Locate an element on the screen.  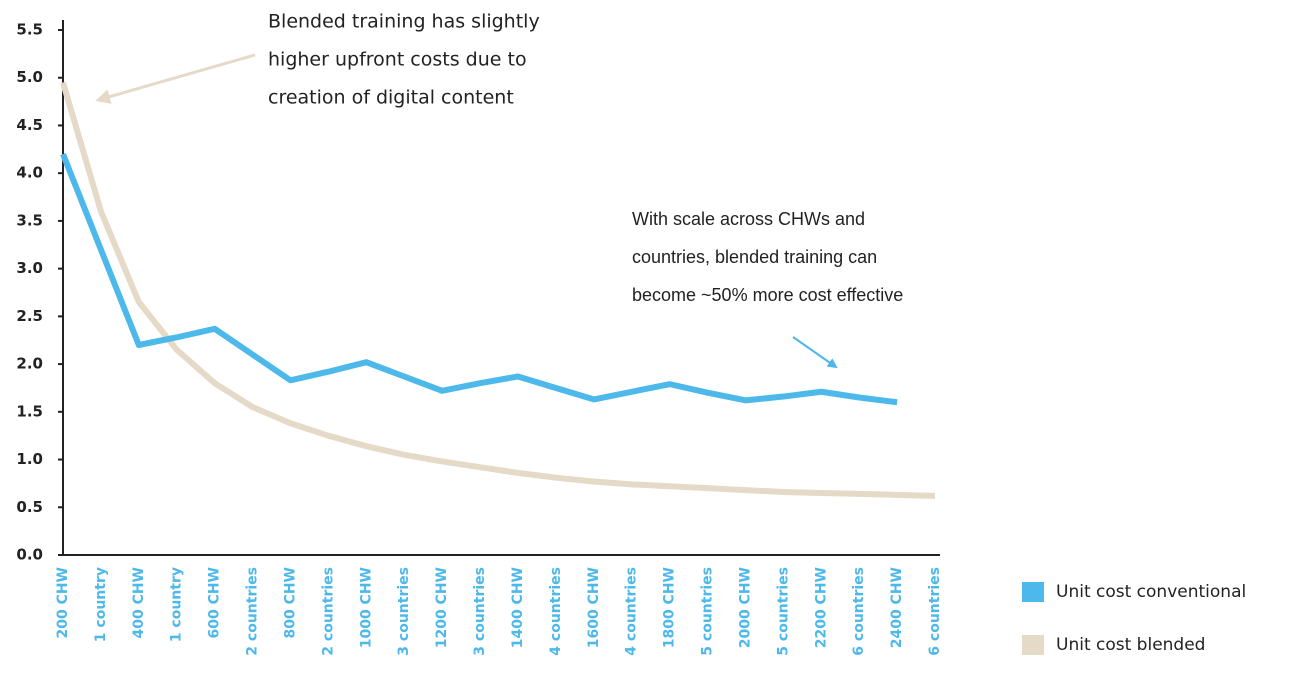
y-tick-label: 1.0 is located at coordinates (29, 459).